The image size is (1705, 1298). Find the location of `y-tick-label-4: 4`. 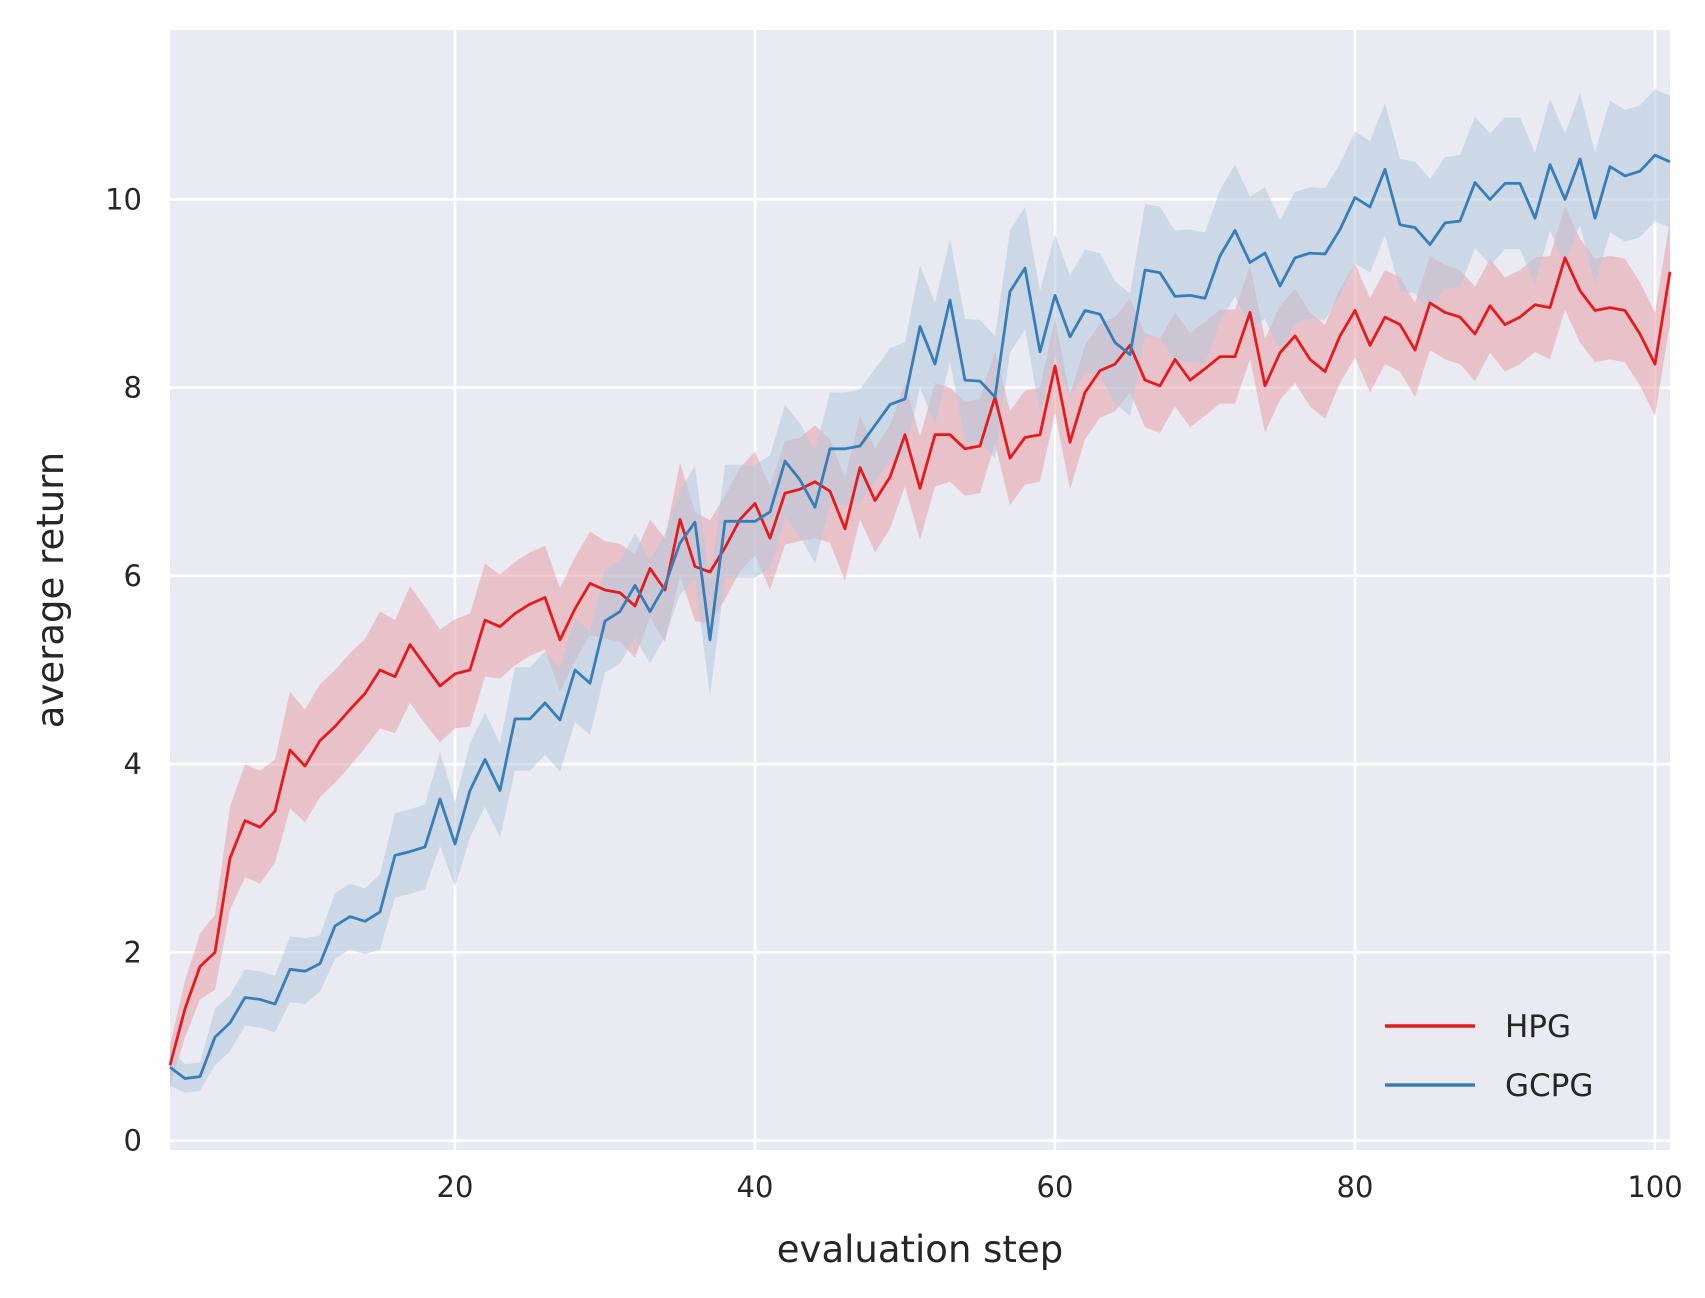

y-tick-label-4: 4 is located at coordinates (133, 764).